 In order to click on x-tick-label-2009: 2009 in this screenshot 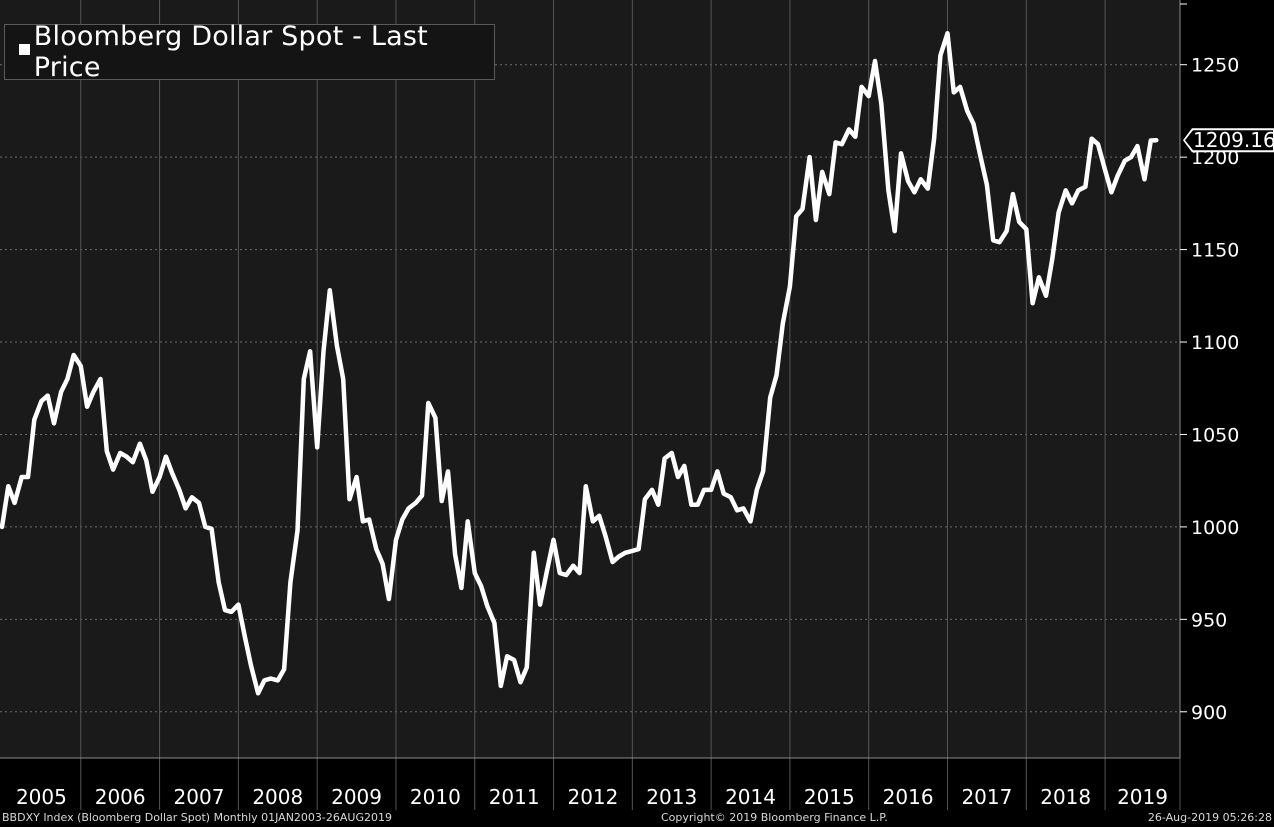, I will do `click(356, 797)`.